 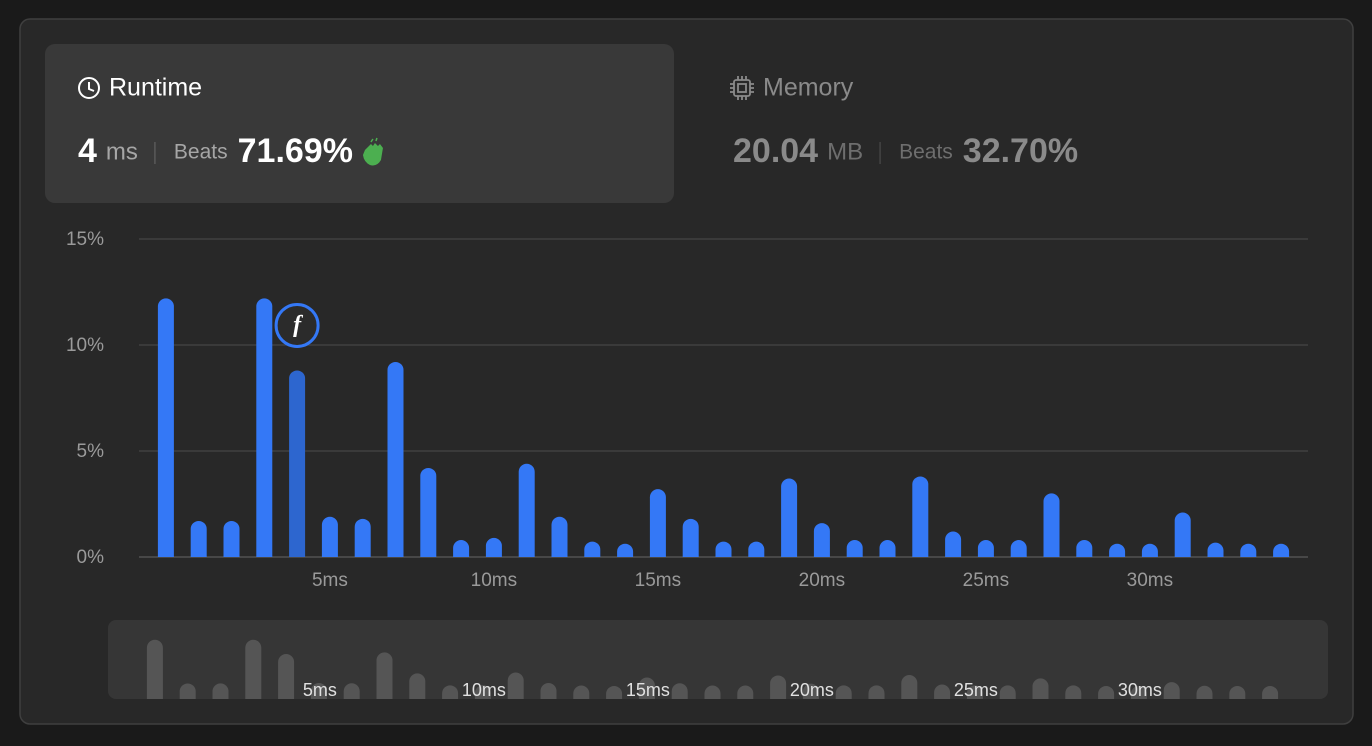 I want to click on runtime-unit: ms, so click(x=122, y=151).